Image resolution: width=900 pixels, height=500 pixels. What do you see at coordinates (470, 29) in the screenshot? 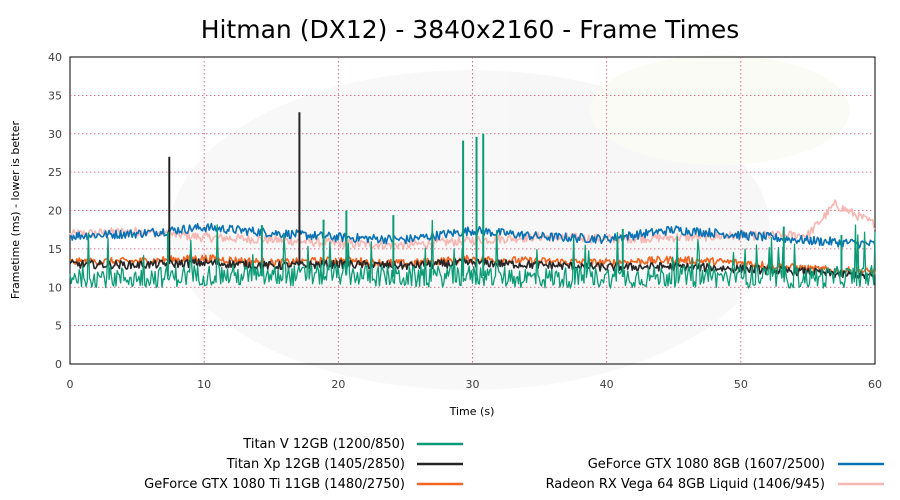
I see `chart-title: Hitman (DX12) - 3840x2160 - Frame Times` at bounding box center [470, 29].